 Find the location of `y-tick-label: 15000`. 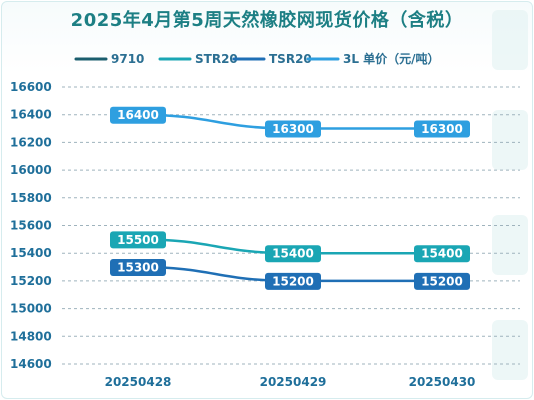

y-tick-label: 15000 is located at coordinates (31, 309).